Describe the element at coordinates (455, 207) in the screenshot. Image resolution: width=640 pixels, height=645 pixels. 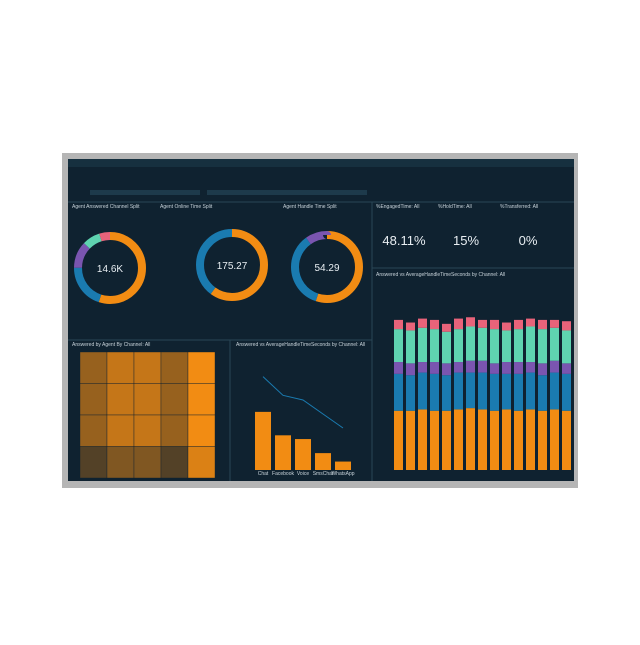
I see `kpi-label: %HoldTime: All` at that location.